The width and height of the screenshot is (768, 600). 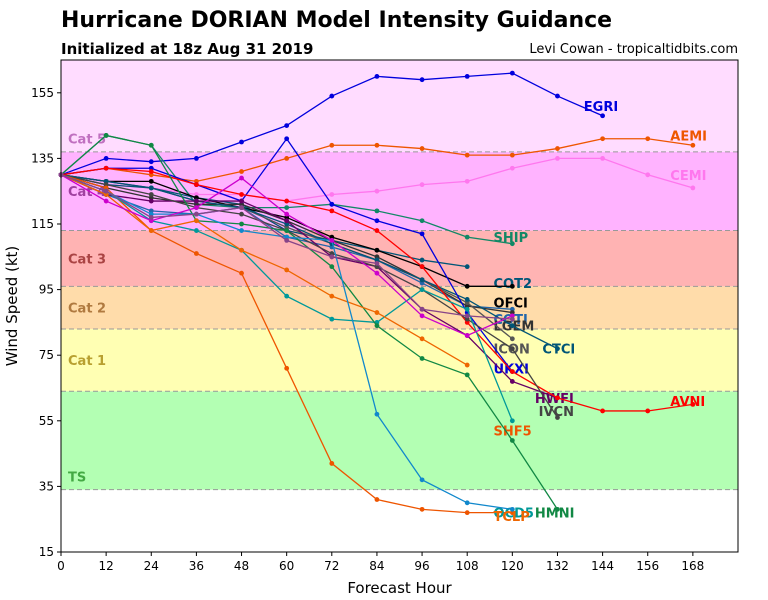 I want to click on series-label: IVCN, so click(x=556, y=412).